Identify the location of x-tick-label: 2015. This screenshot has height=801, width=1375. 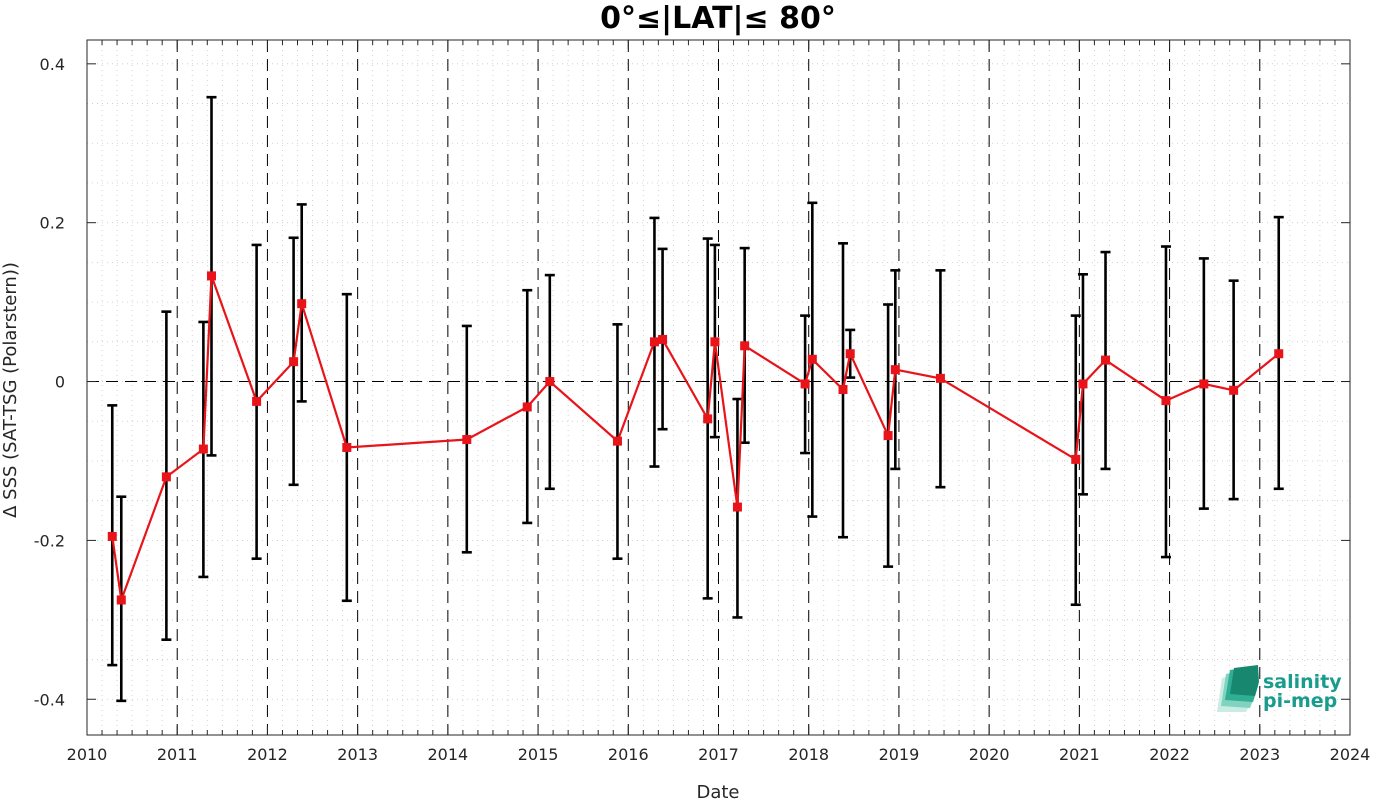
(538, 754).